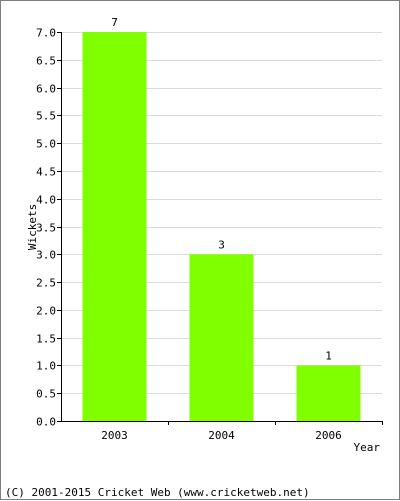 The width and height of the screenshot is (400, 501). I want to click on y-tick-label: 5.0, so click(46, 144).